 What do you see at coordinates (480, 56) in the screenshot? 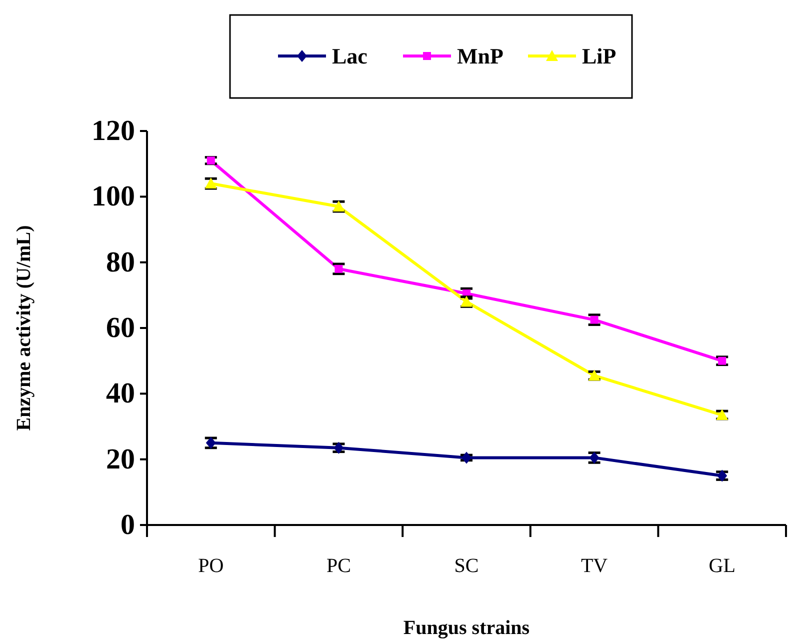
I see `legend-label: MnP` at bounding box center [480, 56].